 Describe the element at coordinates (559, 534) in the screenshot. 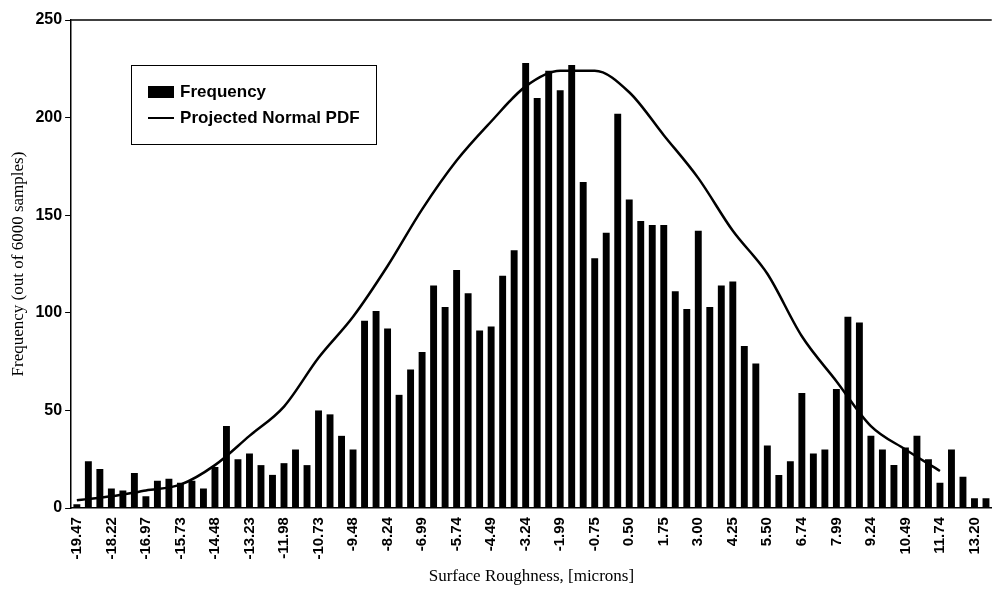

I see `x-tick-label: -1.99` at that location.